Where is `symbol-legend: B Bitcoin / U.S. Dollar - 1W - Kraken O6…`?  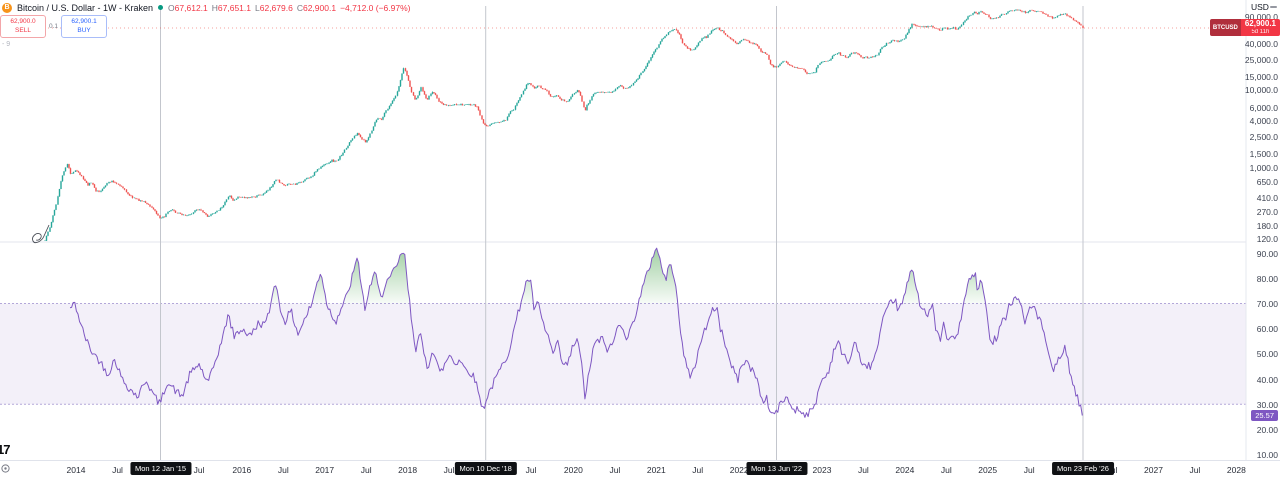
symbol-legend: B Bitcoin / U.S. Dollar - 1W - Kraken O6… is located at coordinates (206, 7).